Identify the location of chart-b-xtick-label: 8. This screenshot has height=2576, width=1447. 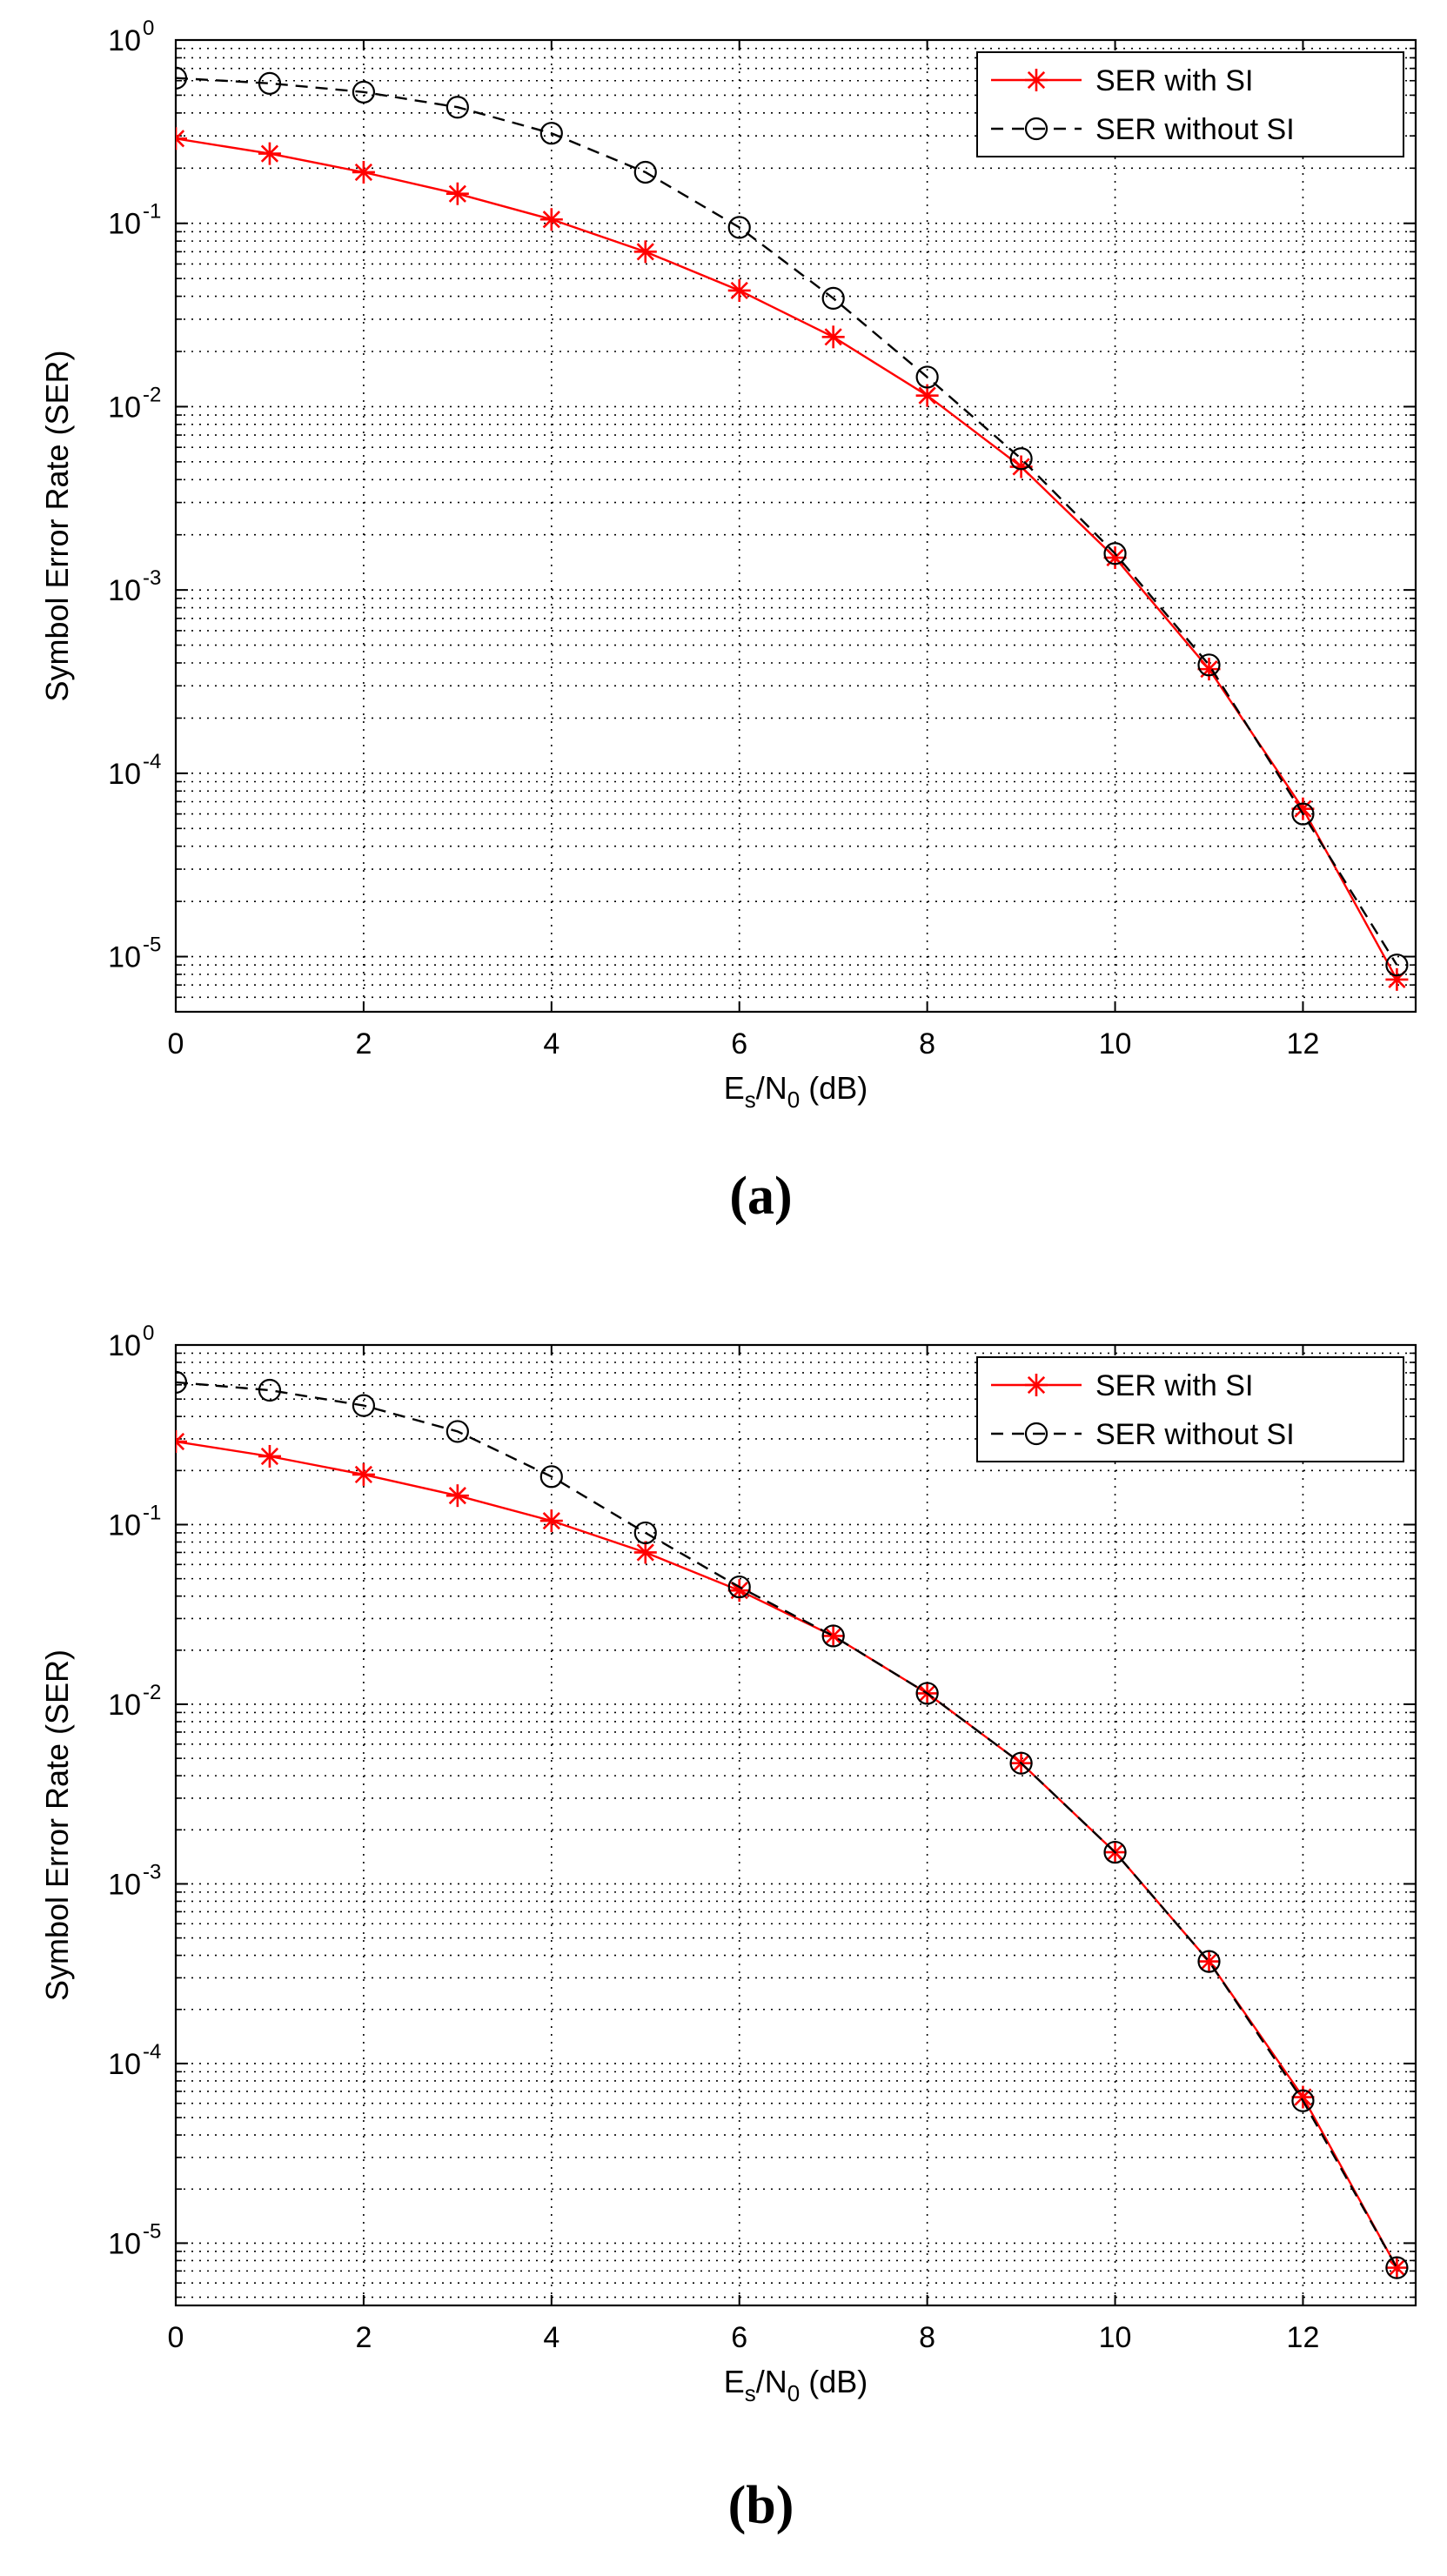
(927, 2337).